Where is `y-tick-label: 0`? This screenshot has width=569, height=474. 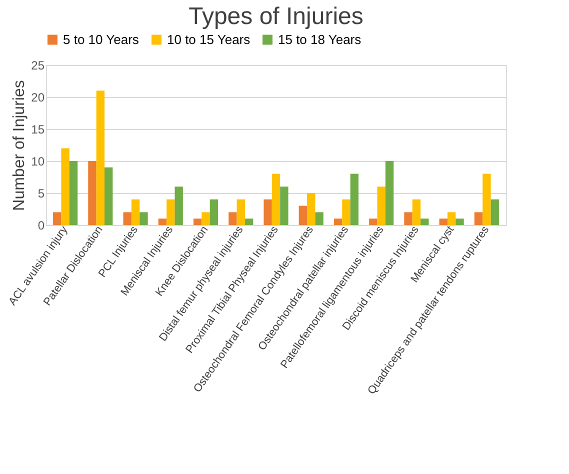 y-tick-label: 0 is located at coordinates (41, 225).